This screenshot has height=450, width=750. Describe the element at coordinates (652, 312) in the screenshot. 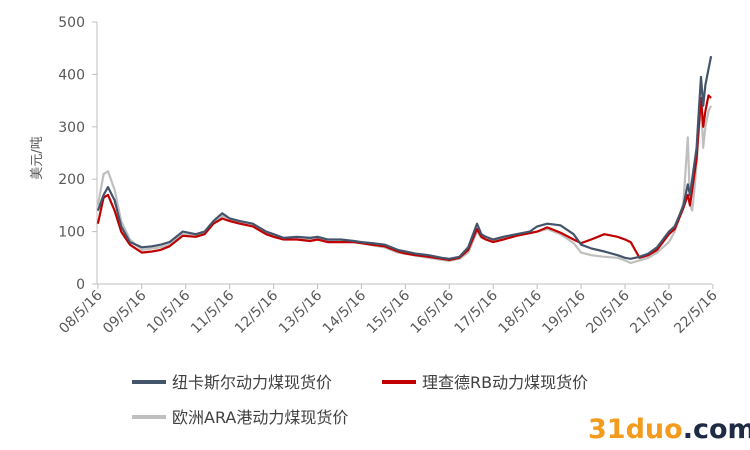

I see `x-tick-label: 21/5/16` at that location.